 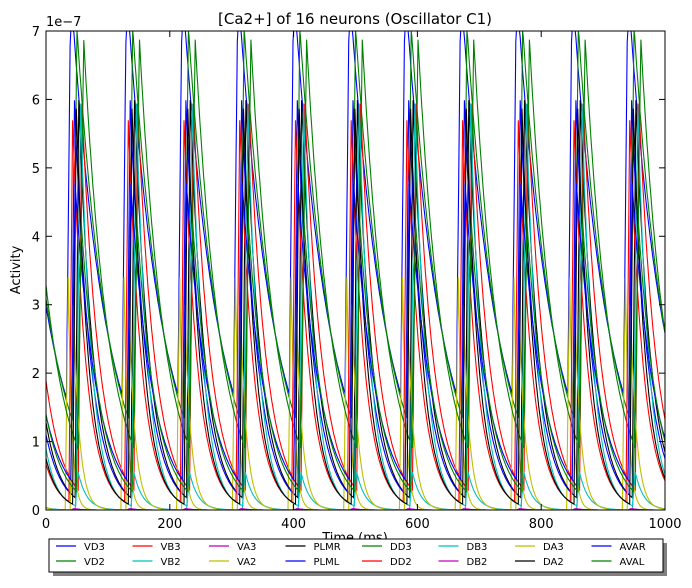 What do you see at coordinates (171, 547) in the screenshot?
I see `legend-label: VB3` at bounding box center [171, 547].